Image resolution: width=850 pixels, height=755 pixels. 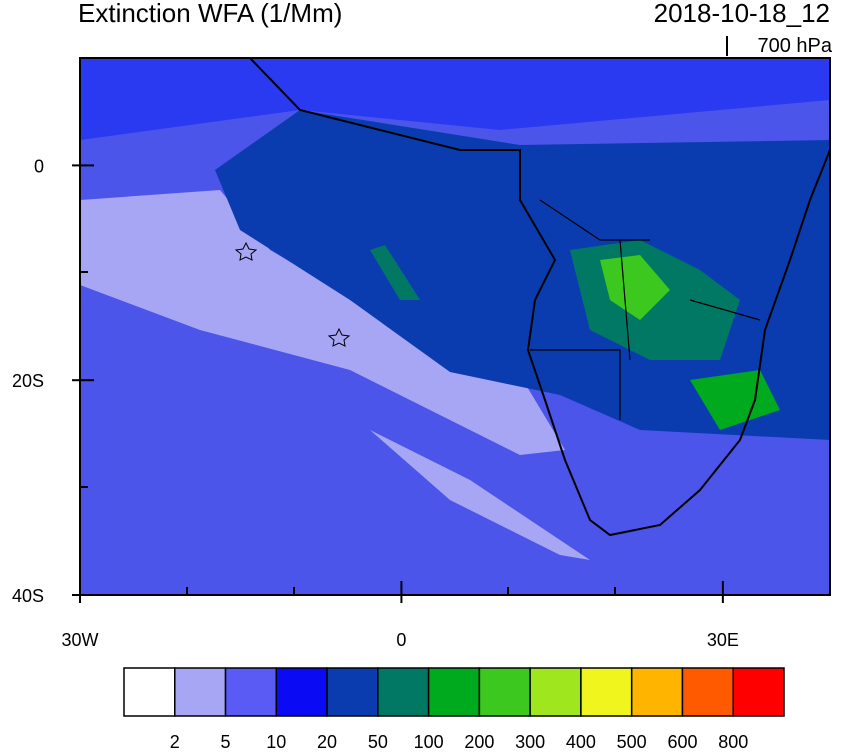 I want to click on colorbar-label: 20, so click(x=327, y=741).